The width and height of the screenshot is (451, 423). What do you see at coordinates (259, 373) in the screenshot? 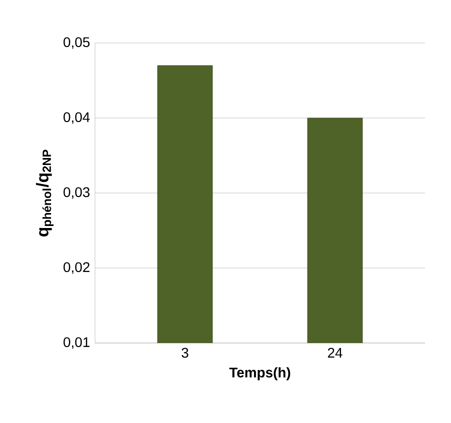
I see `x-axis-title: Temps(h)` at bounding box center [259, 373].